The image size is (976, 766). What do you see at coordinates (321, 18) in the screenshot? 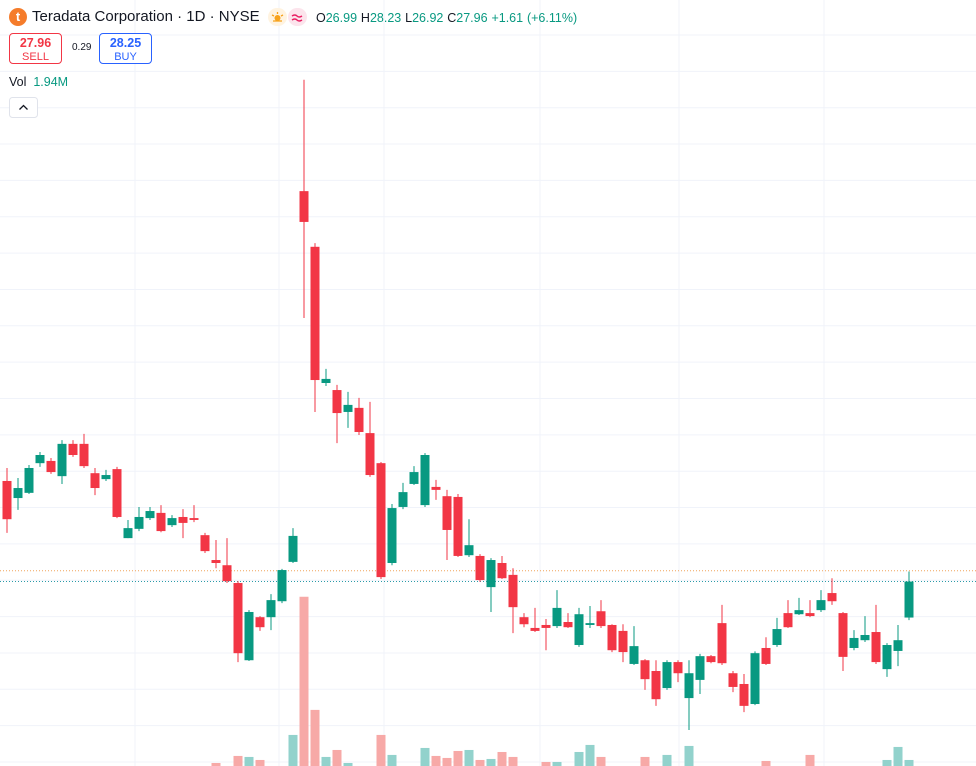
I see `ohlc-label: O` at bounding box center [321, 18].